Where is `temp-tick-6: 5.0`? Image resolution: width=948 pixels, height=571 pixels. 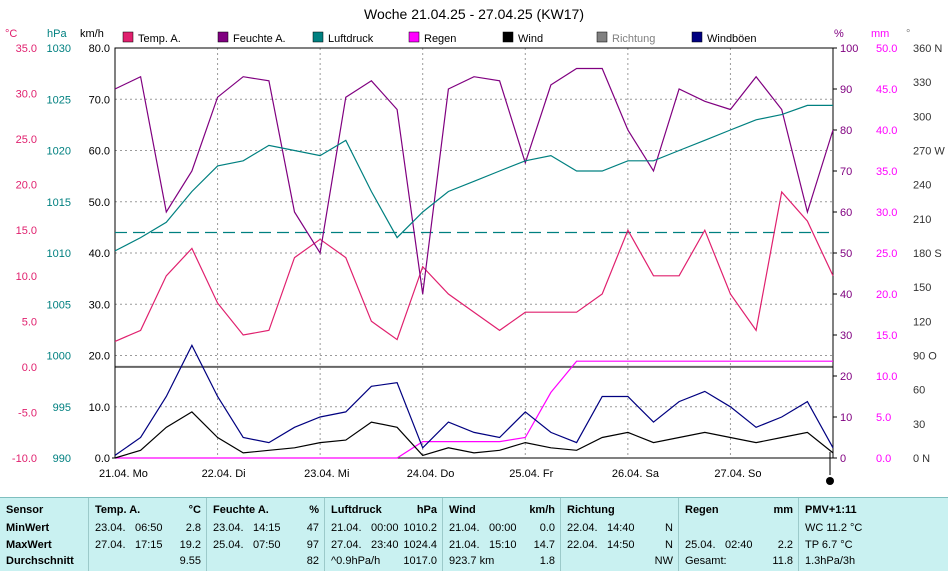
temp-tick-6: 5.0 is located at coordinates (29, 322).